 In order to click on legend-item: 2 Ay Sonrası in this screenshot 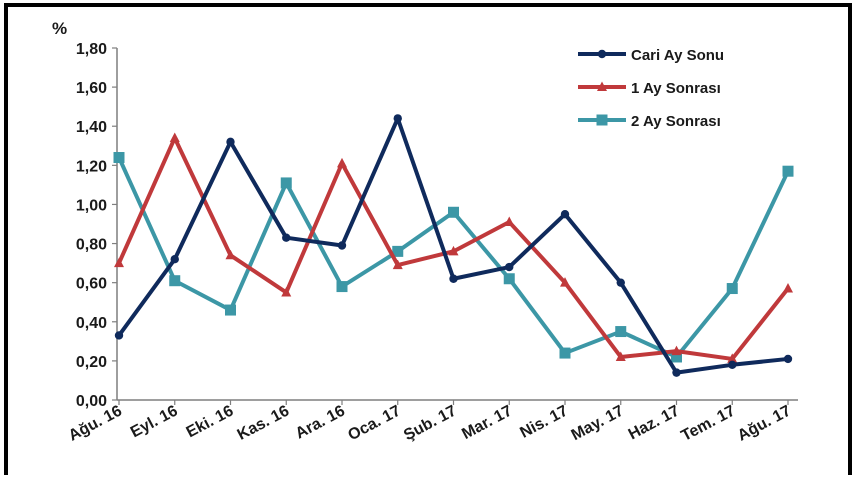, I will do `click(649, 121)`.